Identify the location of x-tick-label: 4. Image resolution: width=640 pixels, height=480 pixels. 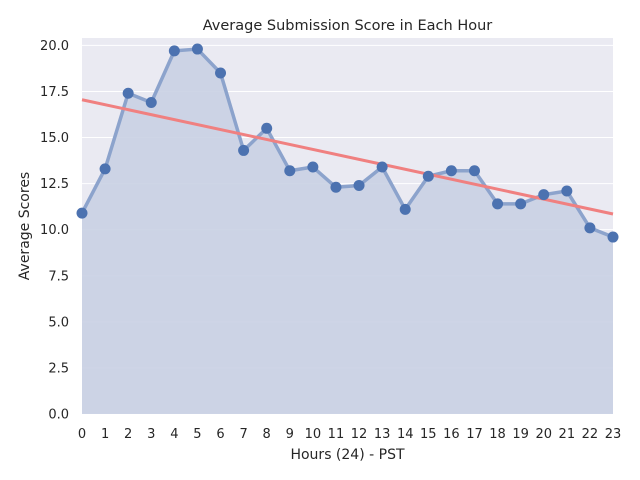
(174, 434).